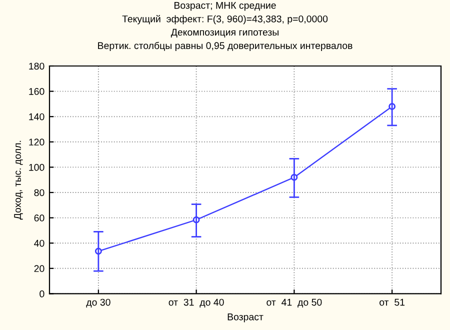 This screenshot has height=330, width=450. Describe the element at coordinates (36, 142) in the screenshot. I see `y-tick-label: 120` at that location.